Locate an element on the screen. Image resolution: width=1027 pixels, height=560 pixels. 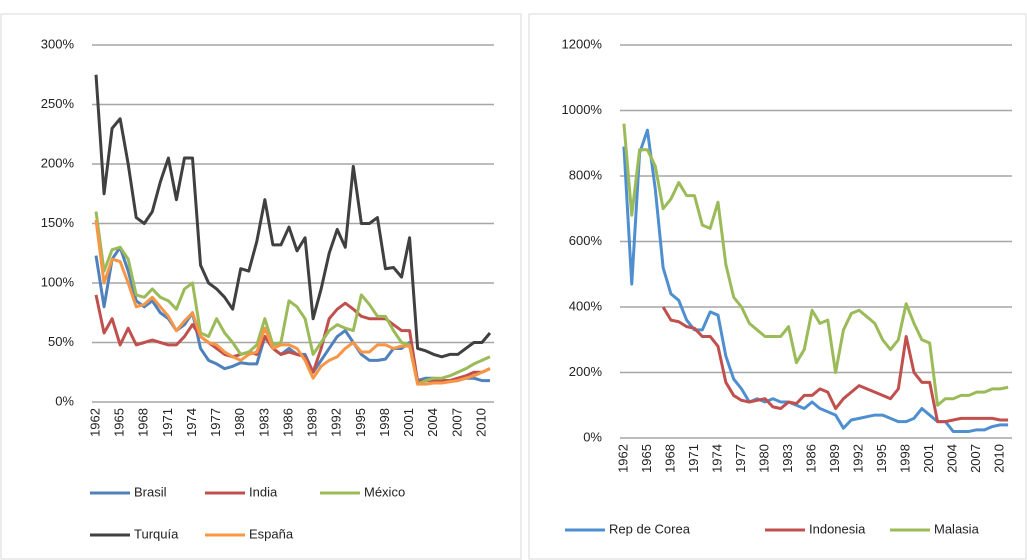
y-tick-label: 600% is located at coordinates (586, 240).